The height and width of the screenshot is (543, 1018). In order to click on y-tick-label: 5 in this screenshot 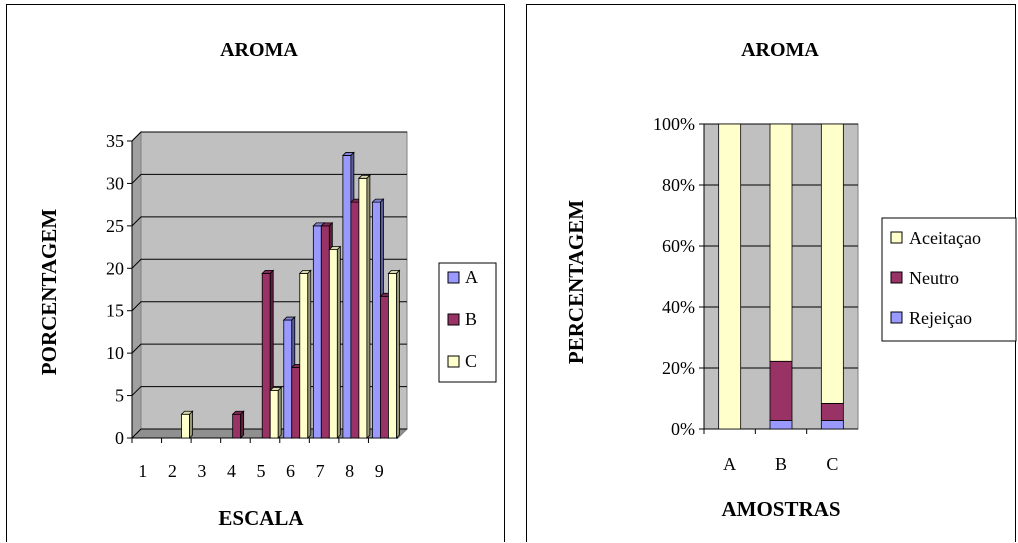, I will do `click(119, 396)`.